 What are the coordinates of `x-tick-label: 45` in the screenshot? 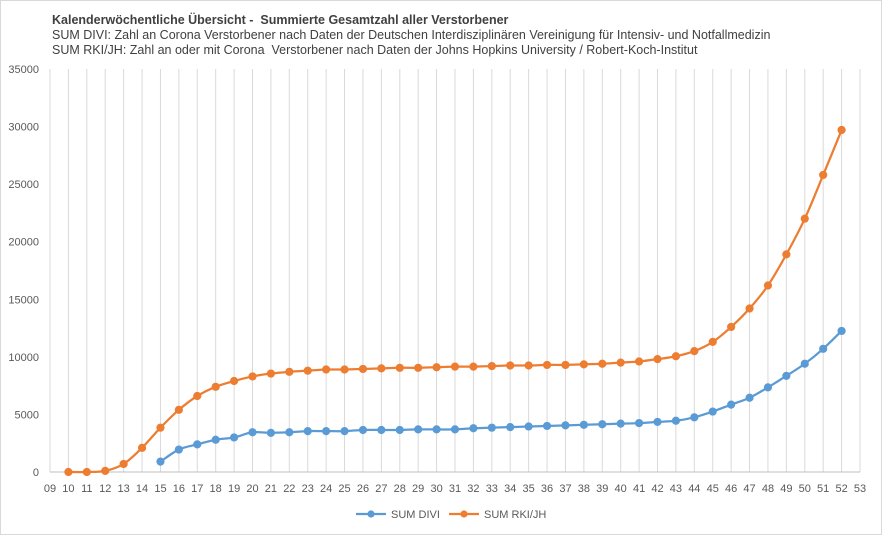 It's located at (713, 489).